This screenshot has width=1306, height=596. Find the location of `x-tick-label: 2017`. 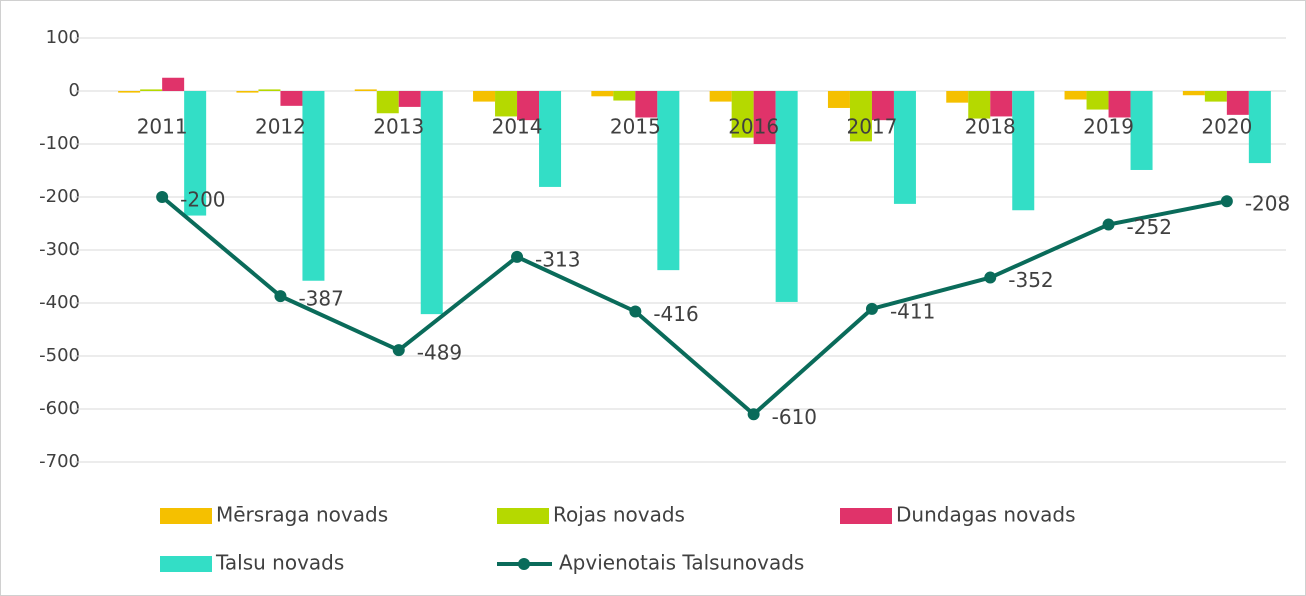

x-tick-label: 2017 is located at coordinates (871, 127).